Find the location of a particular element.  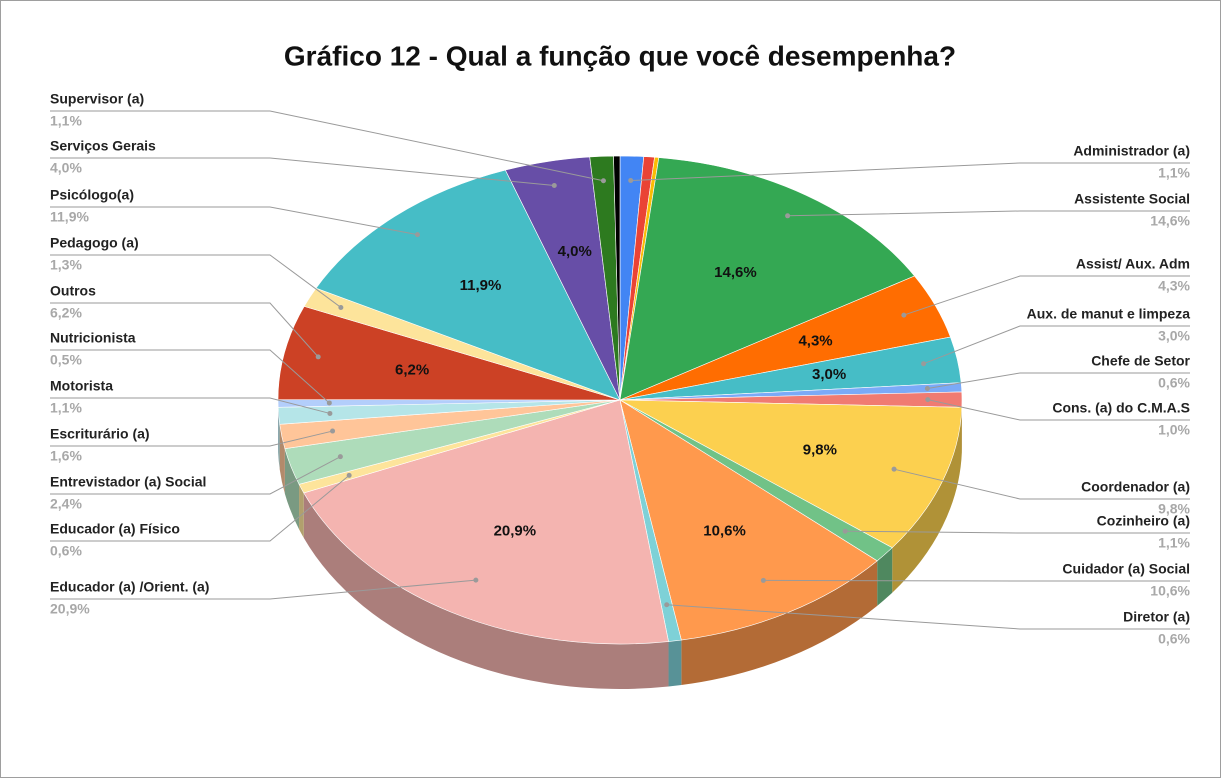

value-label: 1,3% is located at coordinates (66, 265).